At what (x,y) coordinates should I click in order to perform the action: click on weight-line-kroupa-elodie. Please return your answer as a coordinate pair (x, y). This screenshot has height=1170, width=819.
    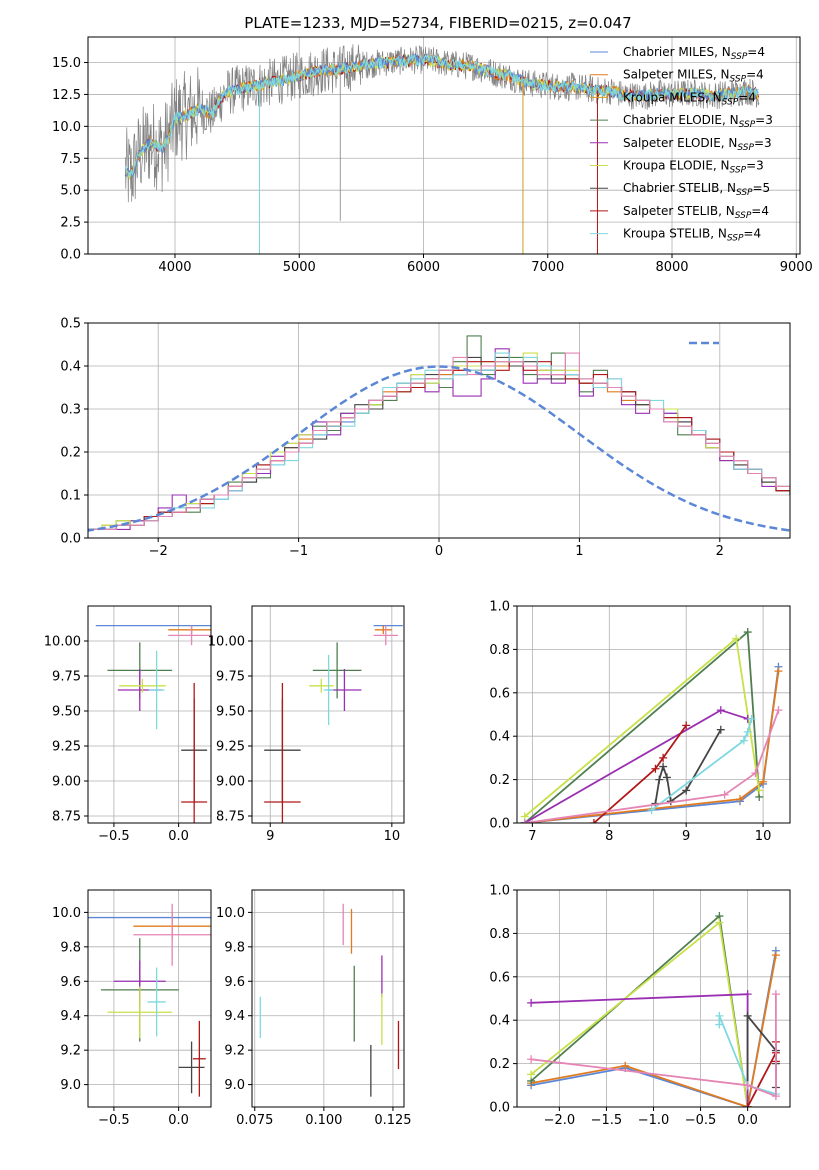
    Looking at the image, I should click on (642, 727).